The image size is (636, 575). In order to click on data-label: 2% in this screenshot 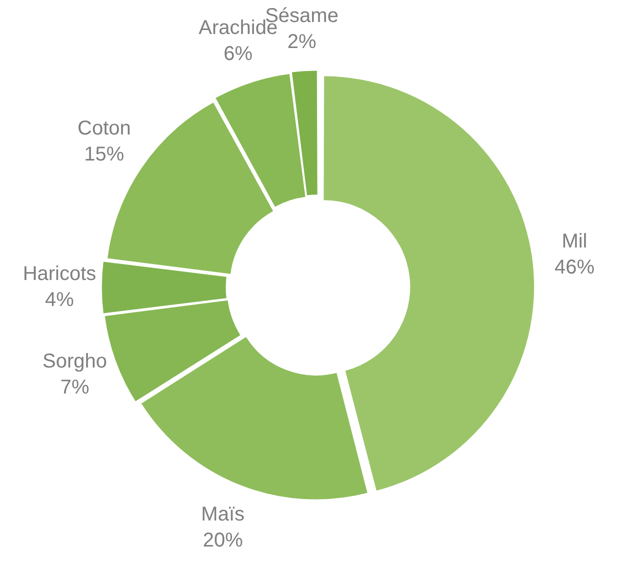, I will do `click(301, 42)`.